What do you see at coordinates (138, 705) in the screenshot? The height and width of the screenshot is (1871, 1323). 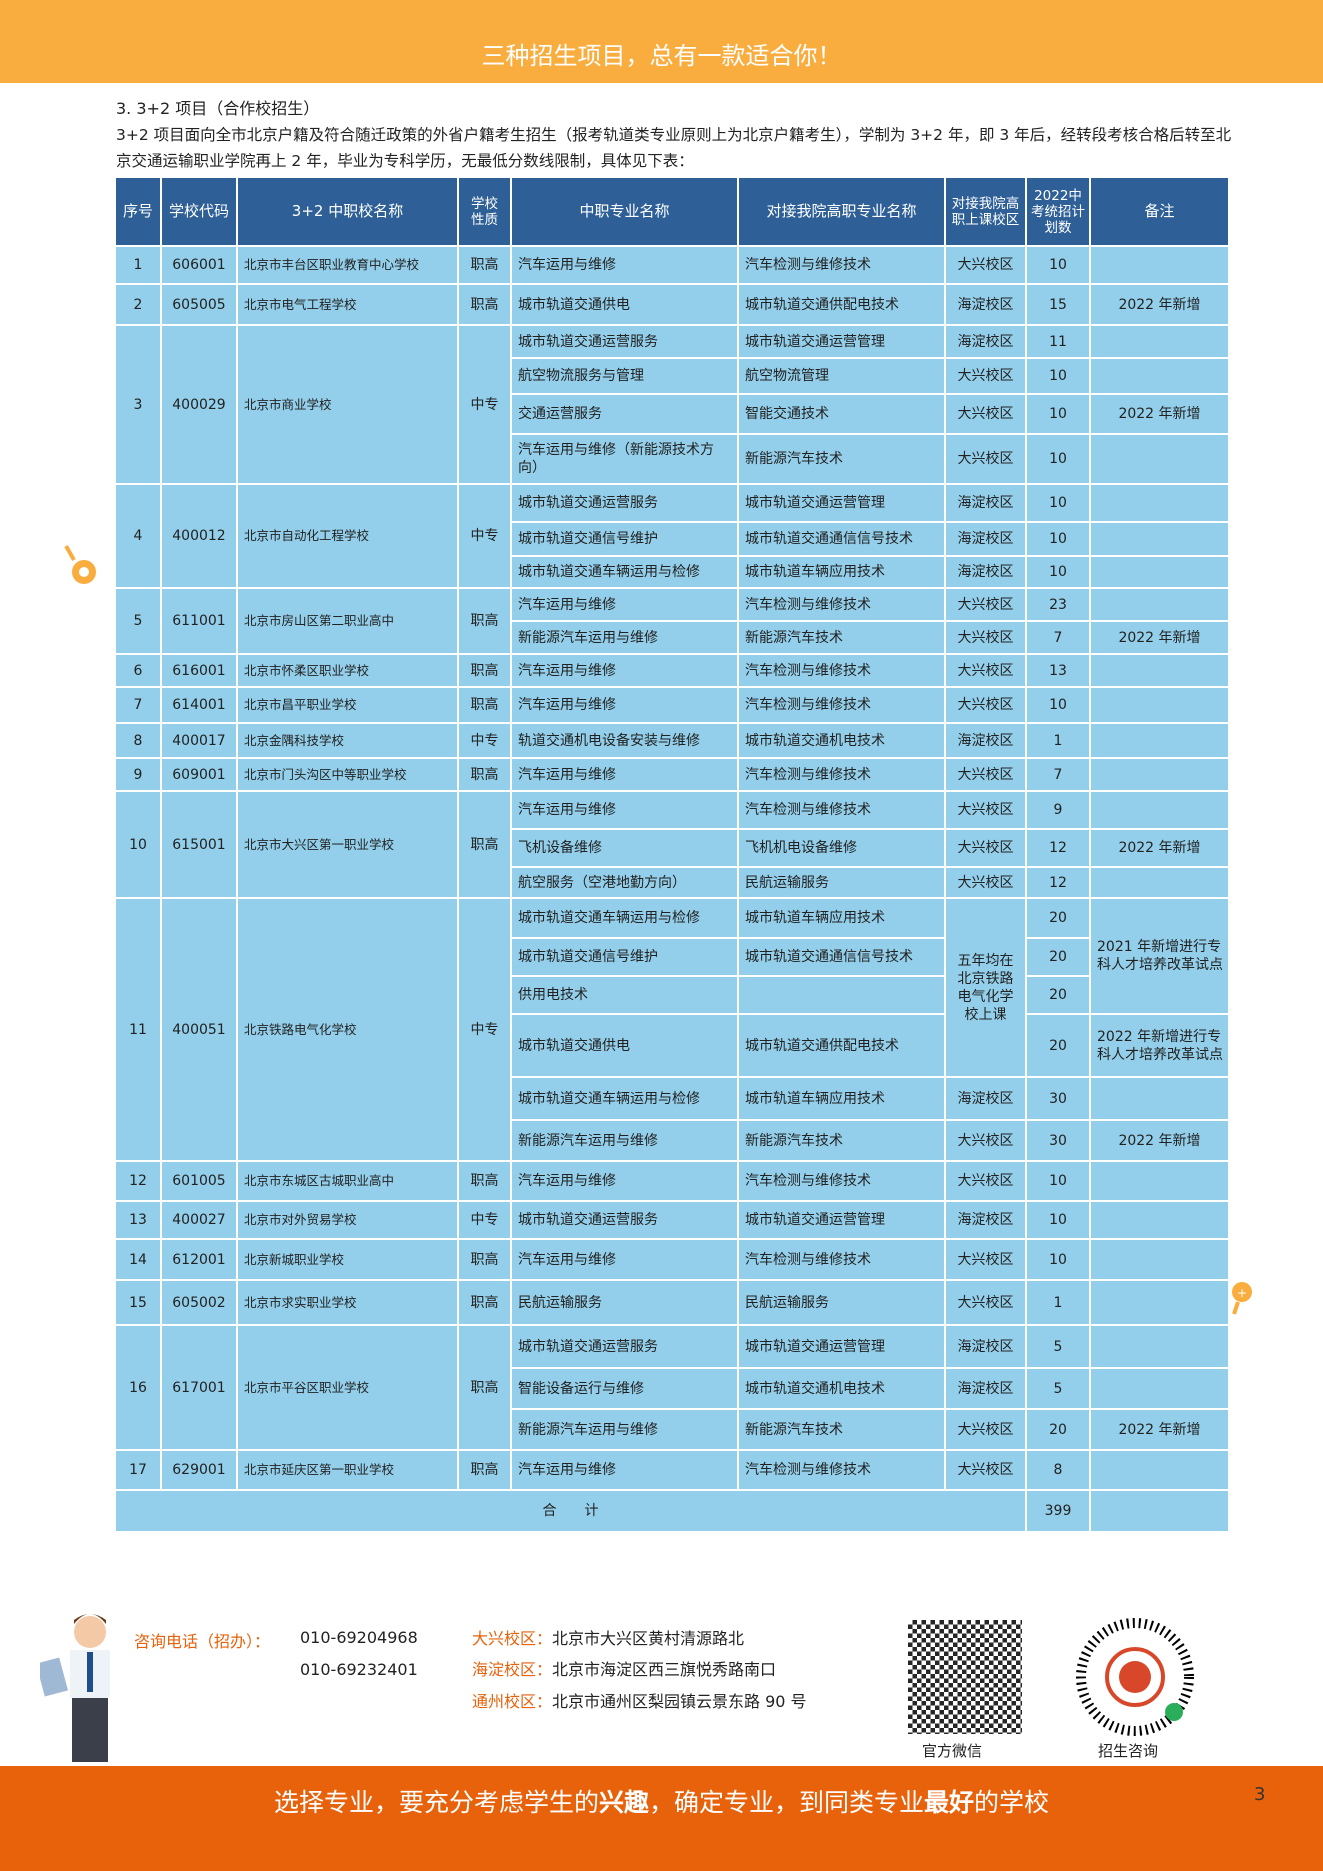 I see `row-number: 7` at bounding box center [138, 705].